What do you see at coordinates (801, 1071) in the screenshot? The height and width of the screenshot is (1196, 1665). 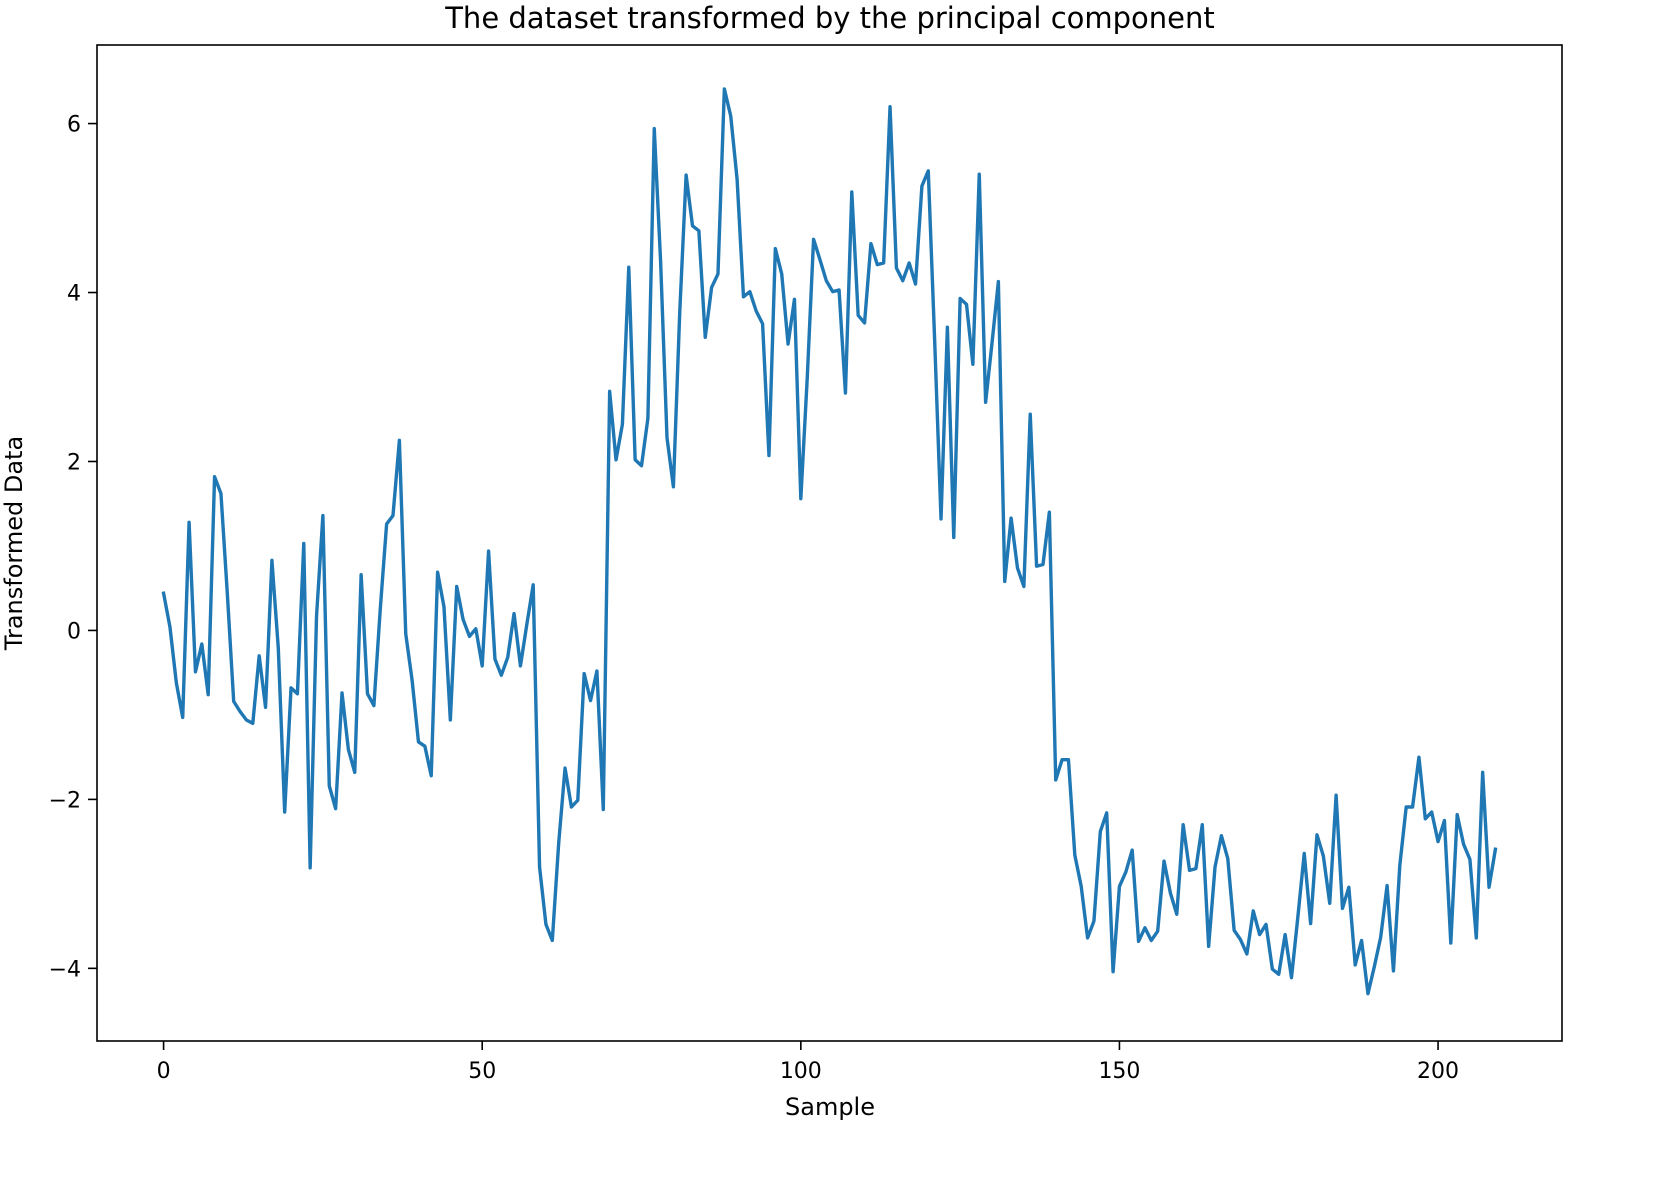 I see `x-tick-label: 100` at bounding box center [801, 1071].